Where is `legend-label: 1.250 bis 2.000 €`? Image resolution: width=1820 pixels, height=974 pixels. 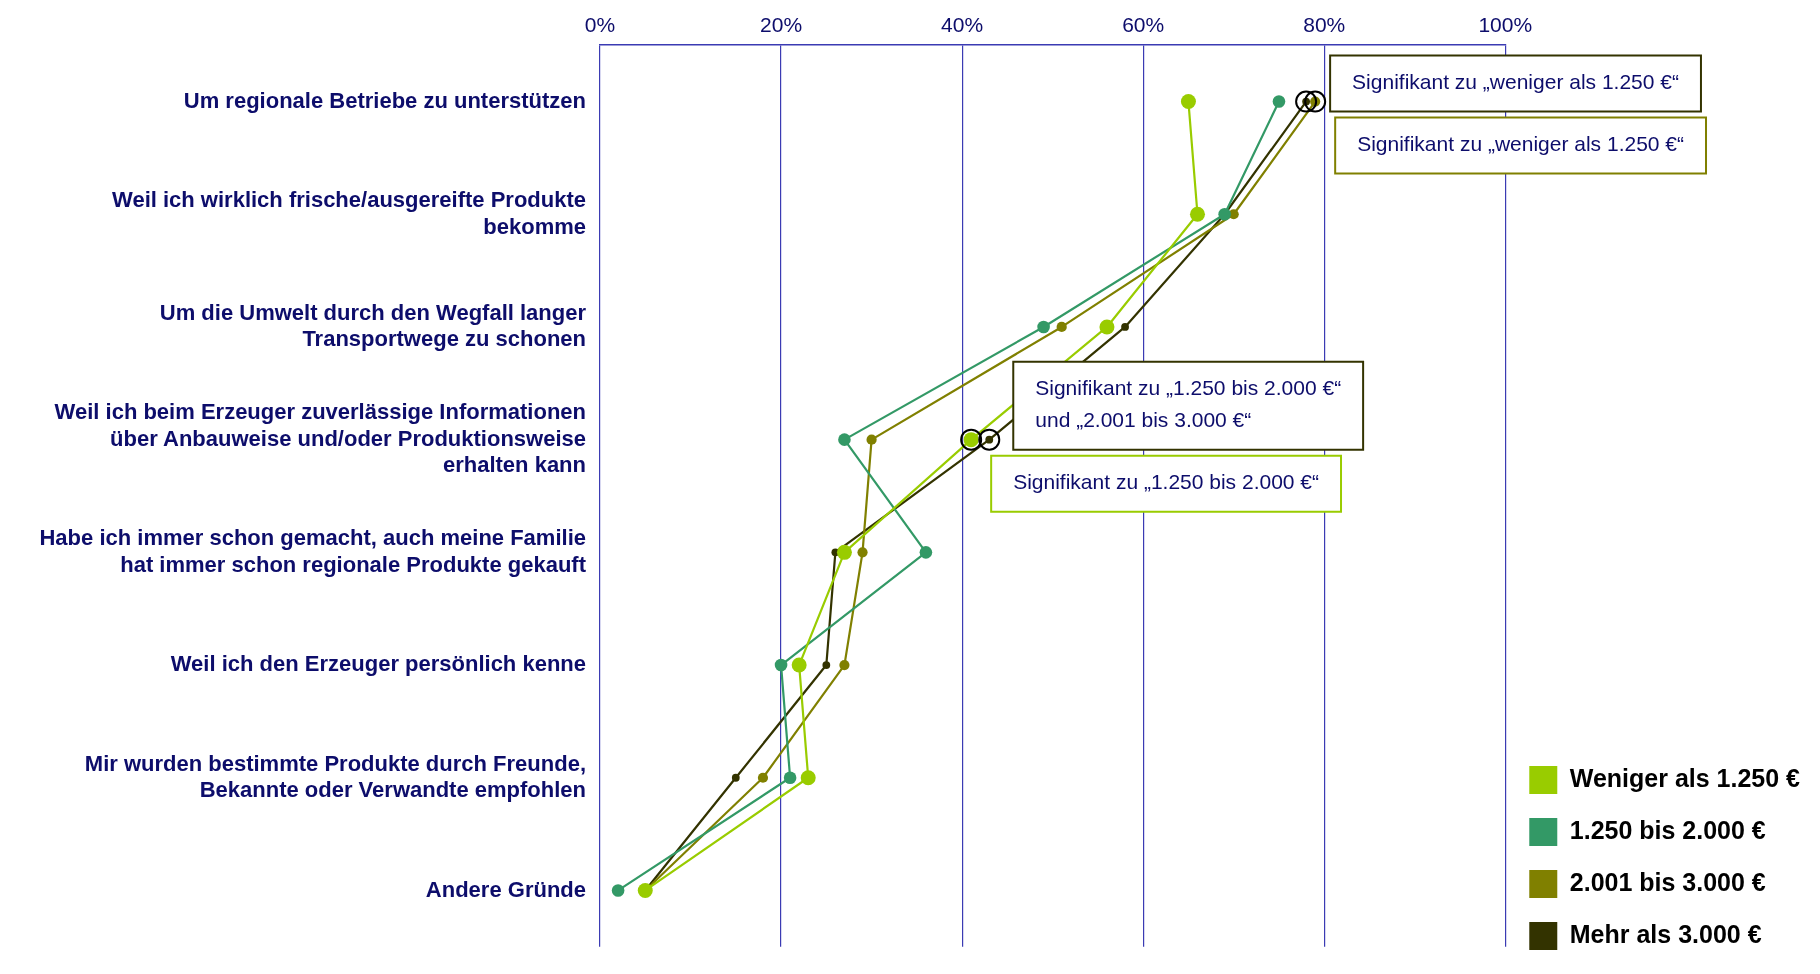 legend-label: 1.250 bis 2.000 € is located at coordinates (1667, 829).